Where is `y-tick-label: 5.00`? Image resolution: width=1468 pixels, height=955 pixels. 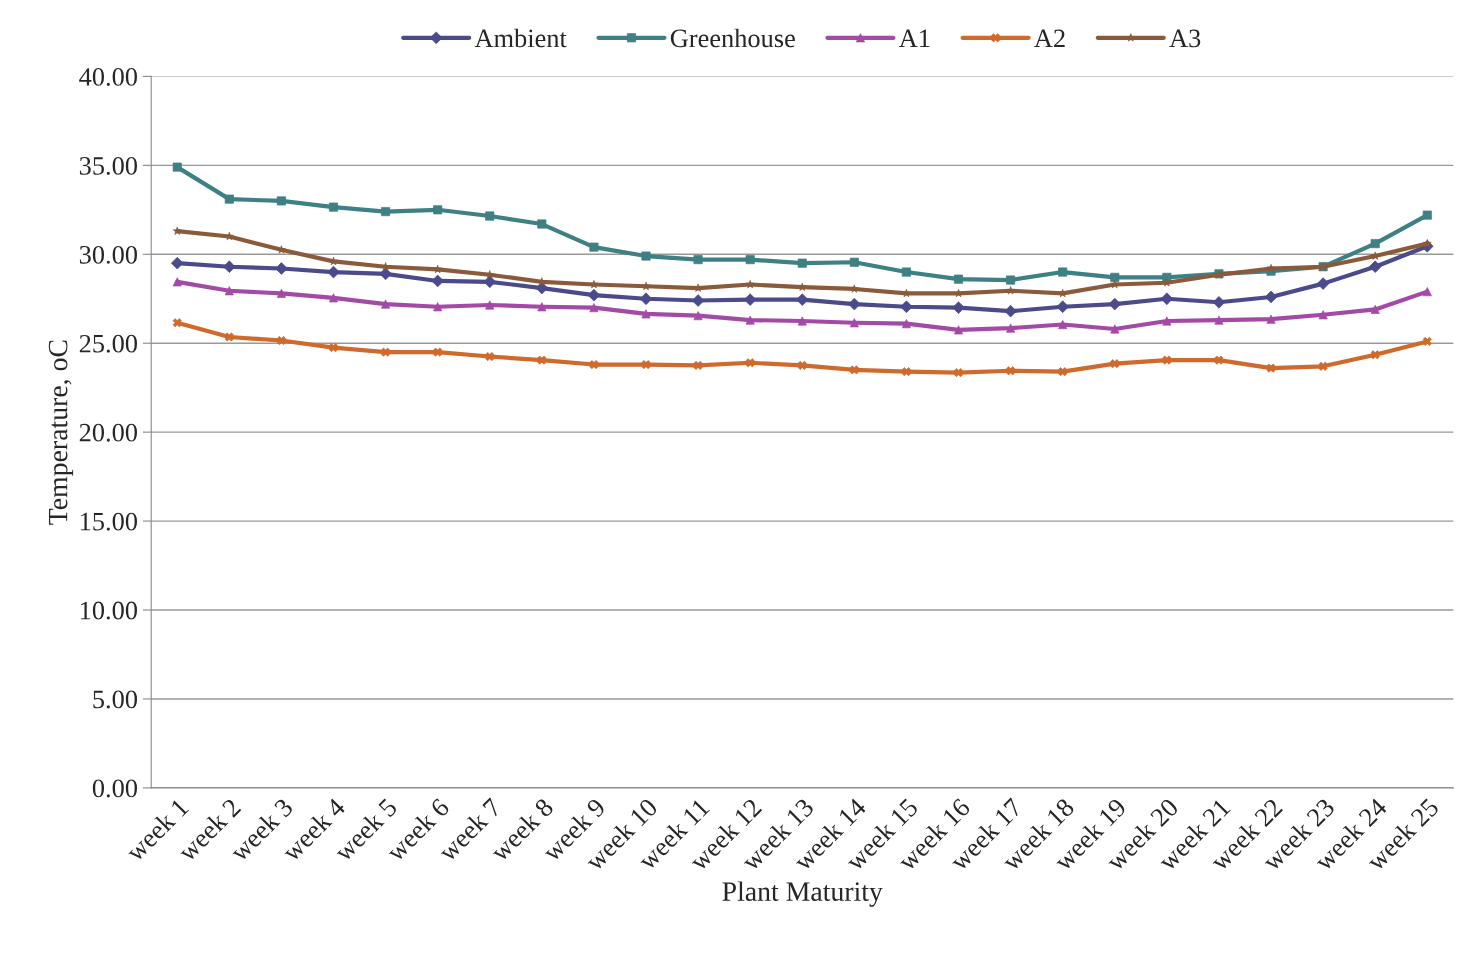
y-tick-label: 5.00 is located at coordinates (115, 699).